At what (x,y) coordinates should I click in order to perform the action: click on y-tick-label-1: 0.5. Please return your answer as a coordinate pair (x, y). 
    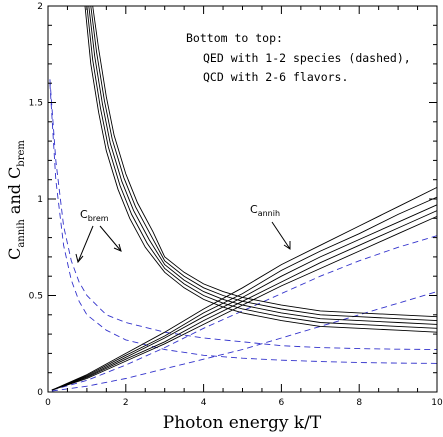
    Looking at the image, I should click on (36, 297).